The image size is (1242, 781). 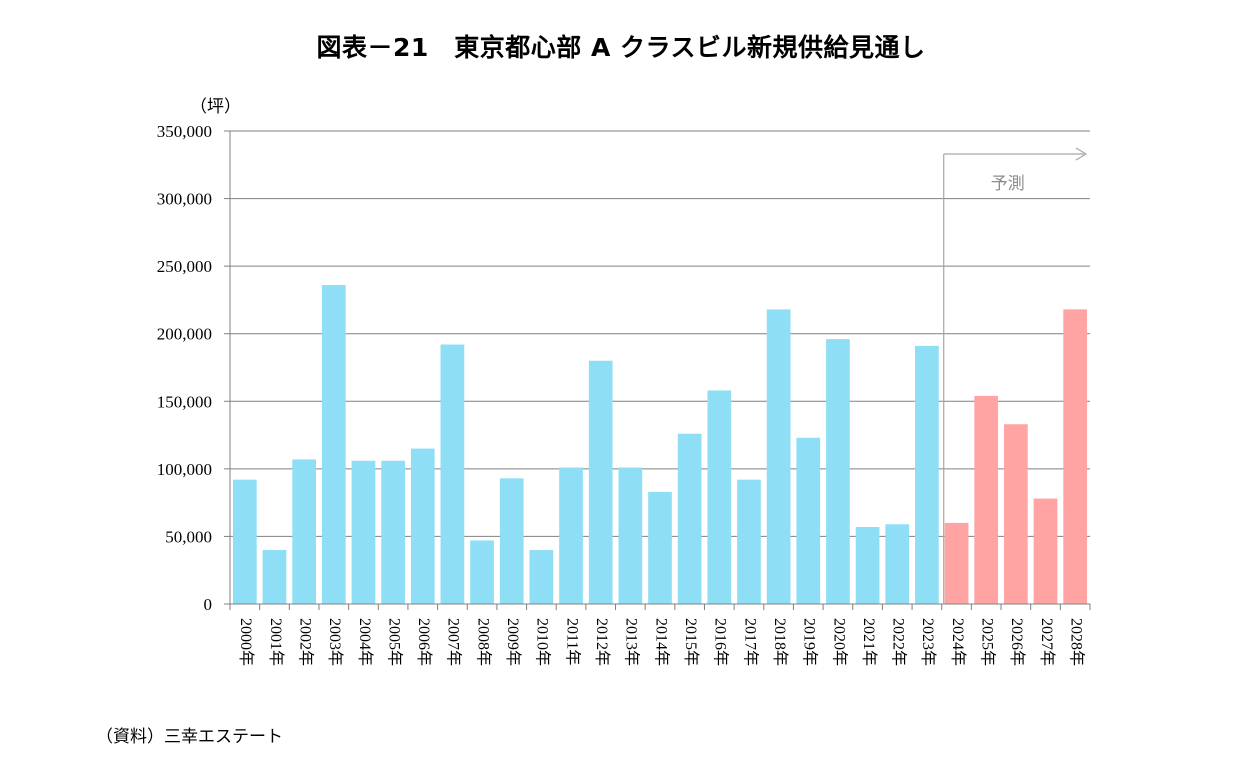 What do you see at coordinates (867, 565) in the screenshot?
I see `bar-2021年` at bounding box center [867, 565].